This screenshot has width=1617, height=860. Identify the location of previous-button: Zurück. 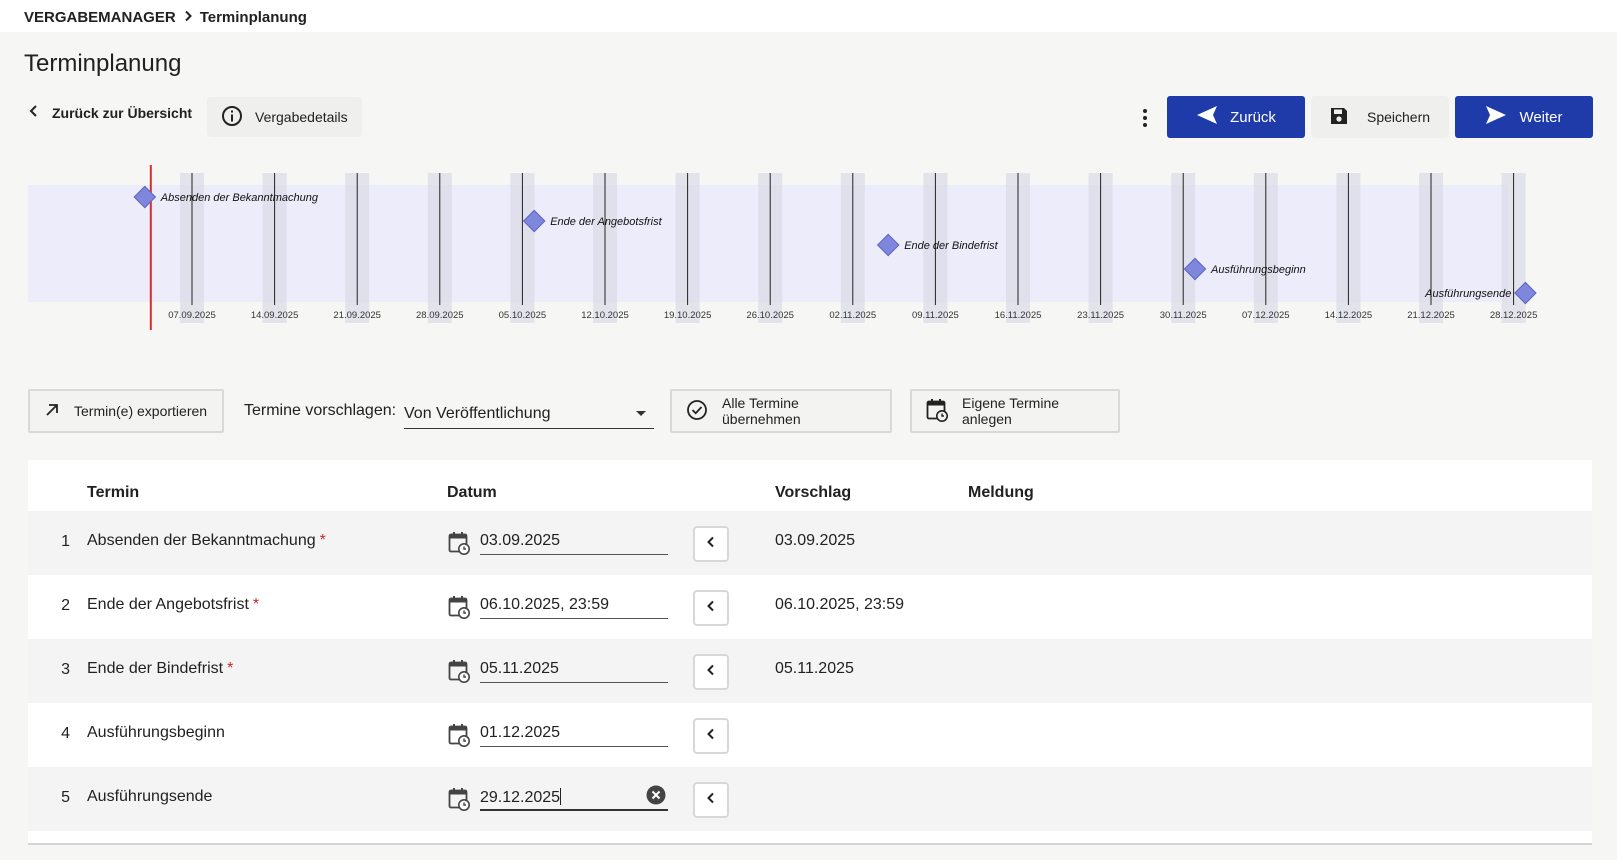
(1236, 117).